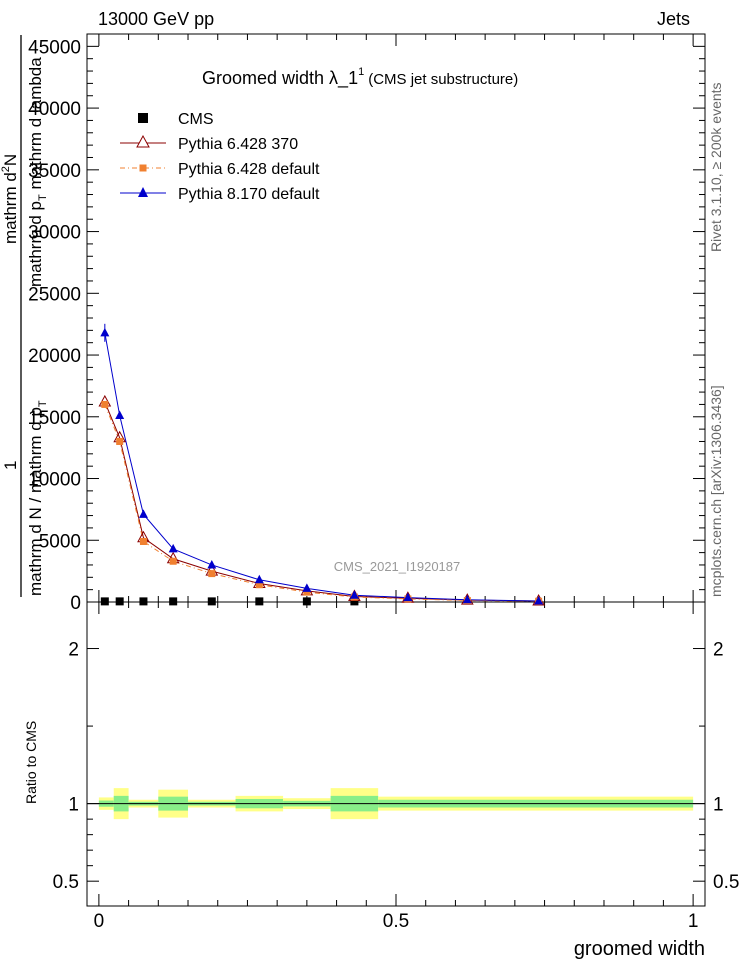  Describe the element at coordinates (54, 109) in the screenshot. I see `y-tick-label: 40000` at that location.